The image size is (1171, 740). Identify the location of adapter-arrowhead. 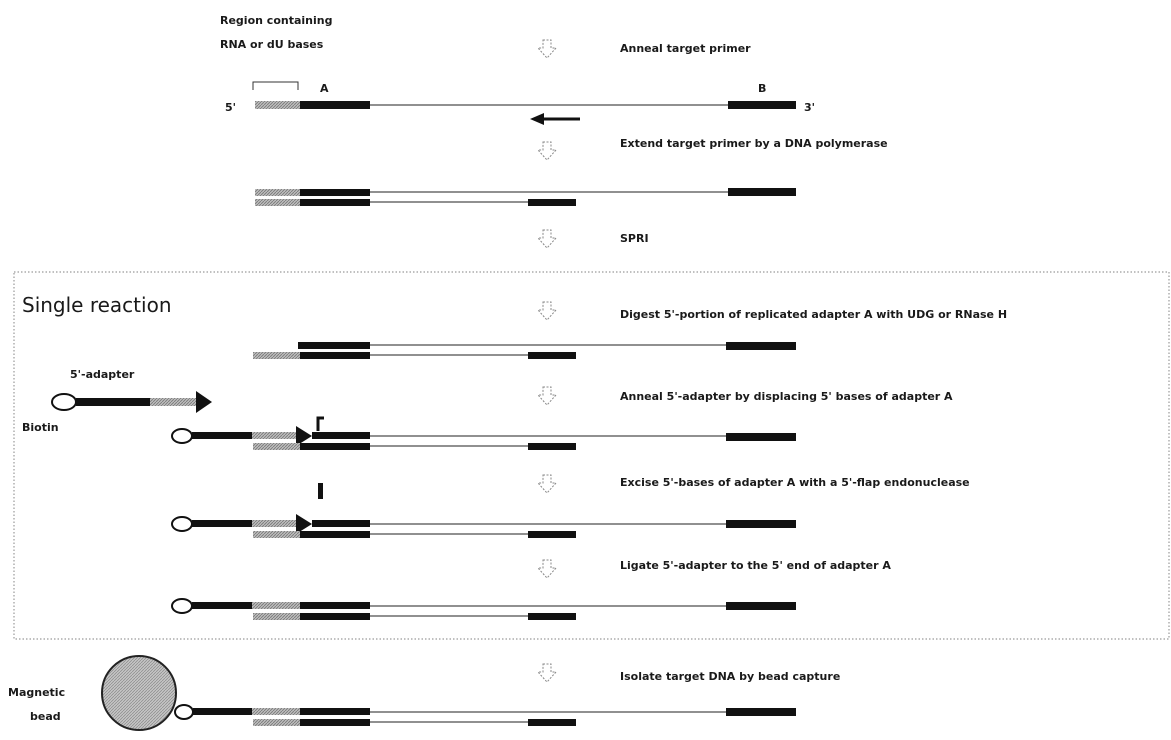
(204, 402).